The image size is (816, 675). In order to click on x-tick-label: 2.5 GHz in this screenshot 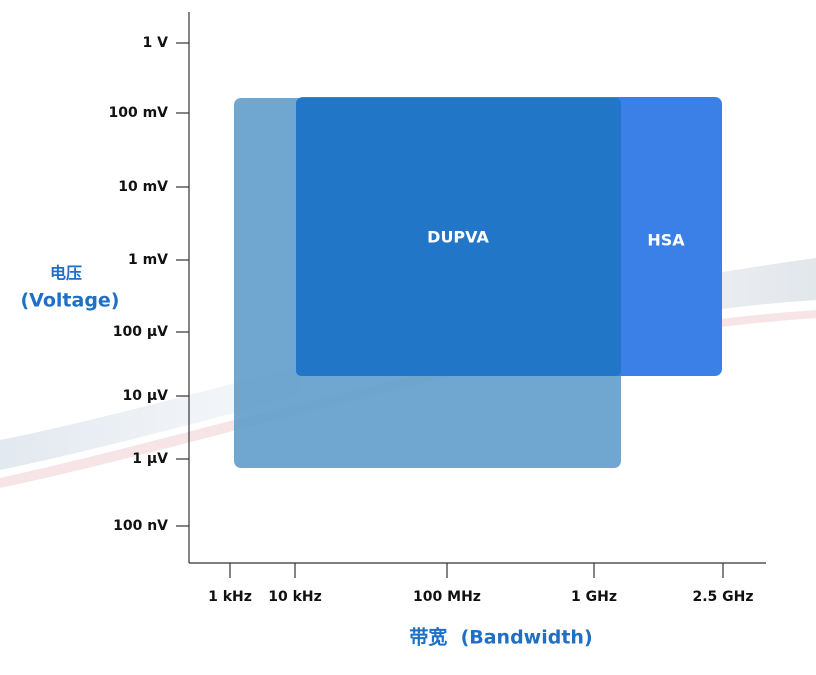, I will do `click(722, 597)`.